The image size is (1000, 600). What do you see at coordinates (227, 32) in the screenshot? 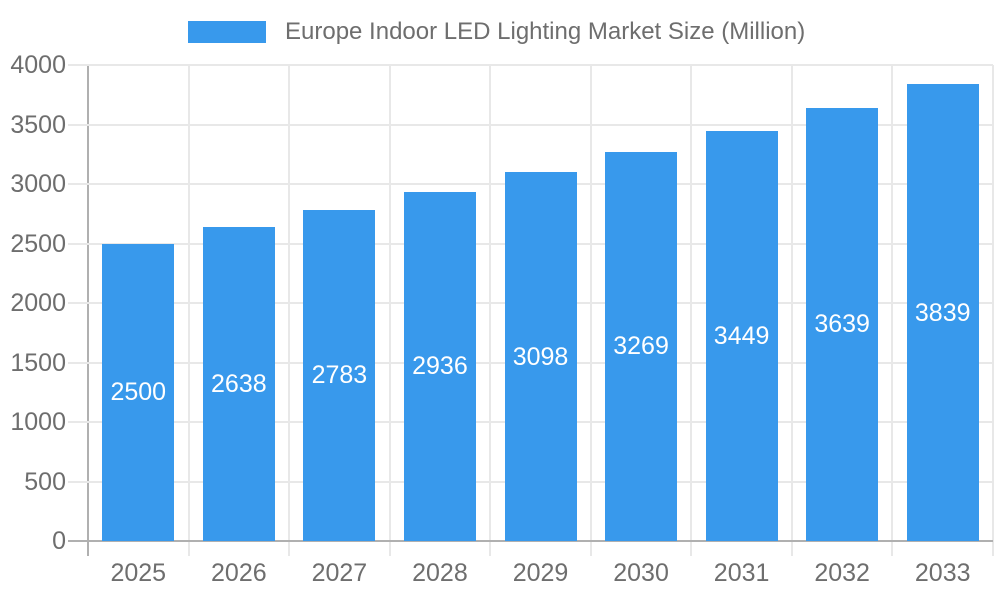
I see `legend-swatch` at bounding box center [227, 32].